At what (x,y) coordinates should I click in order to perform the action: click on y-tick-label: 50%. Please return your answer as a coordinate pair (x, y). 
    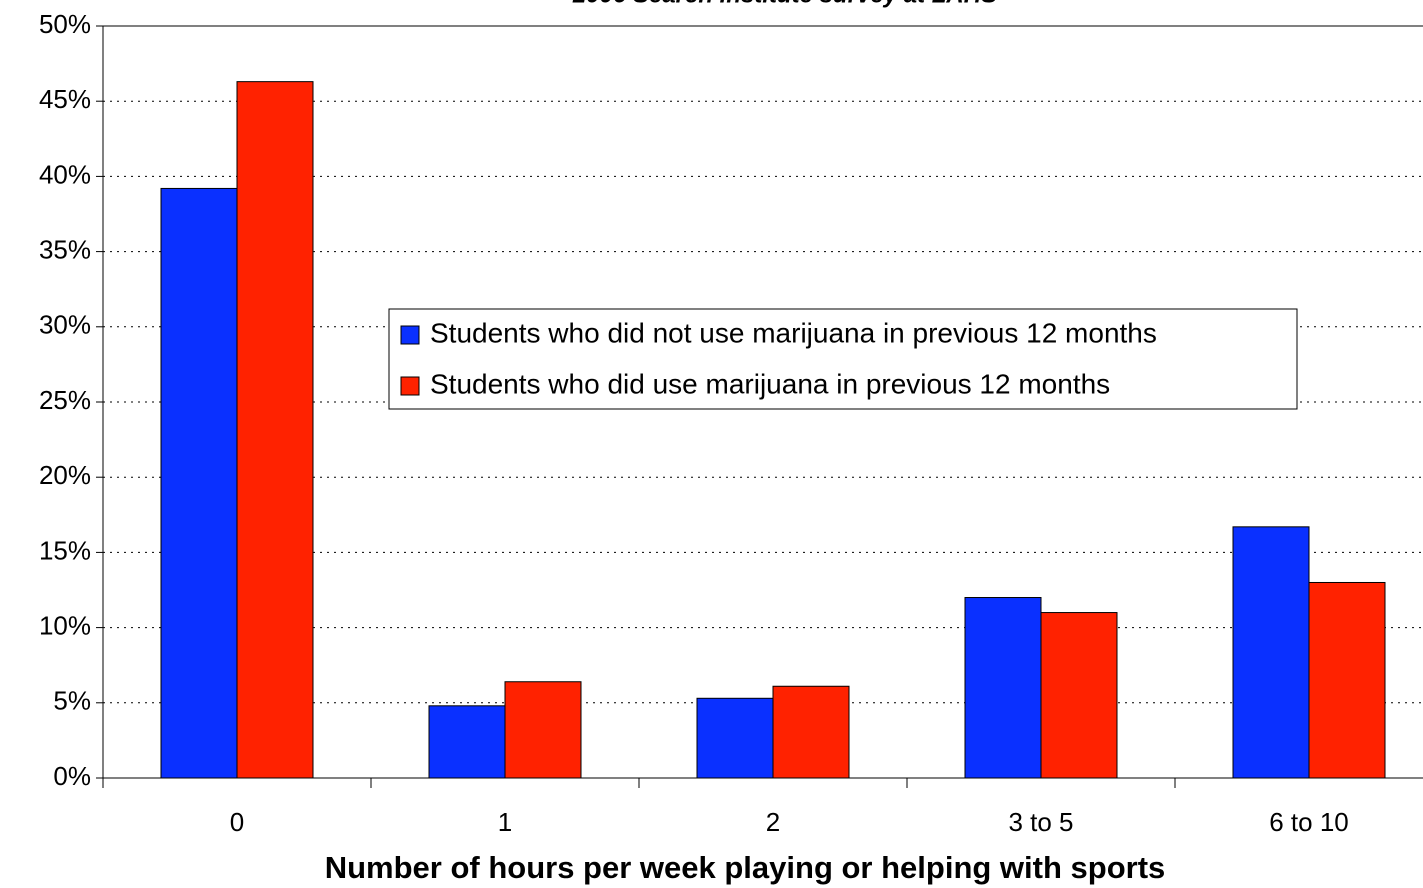
    Looking at the image, I should click on (65, 24).